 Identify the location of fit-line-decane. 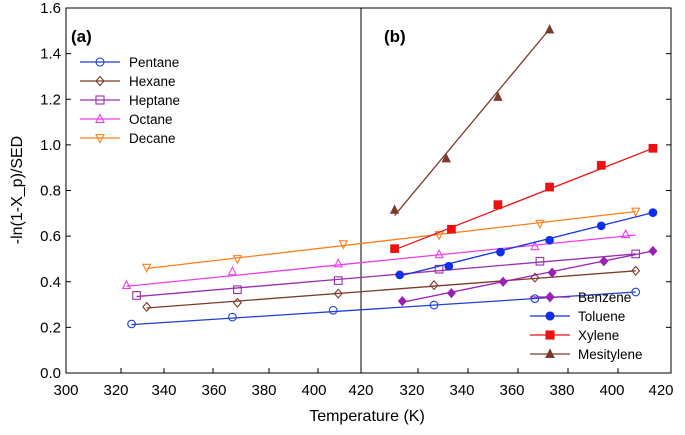
(391, 240).